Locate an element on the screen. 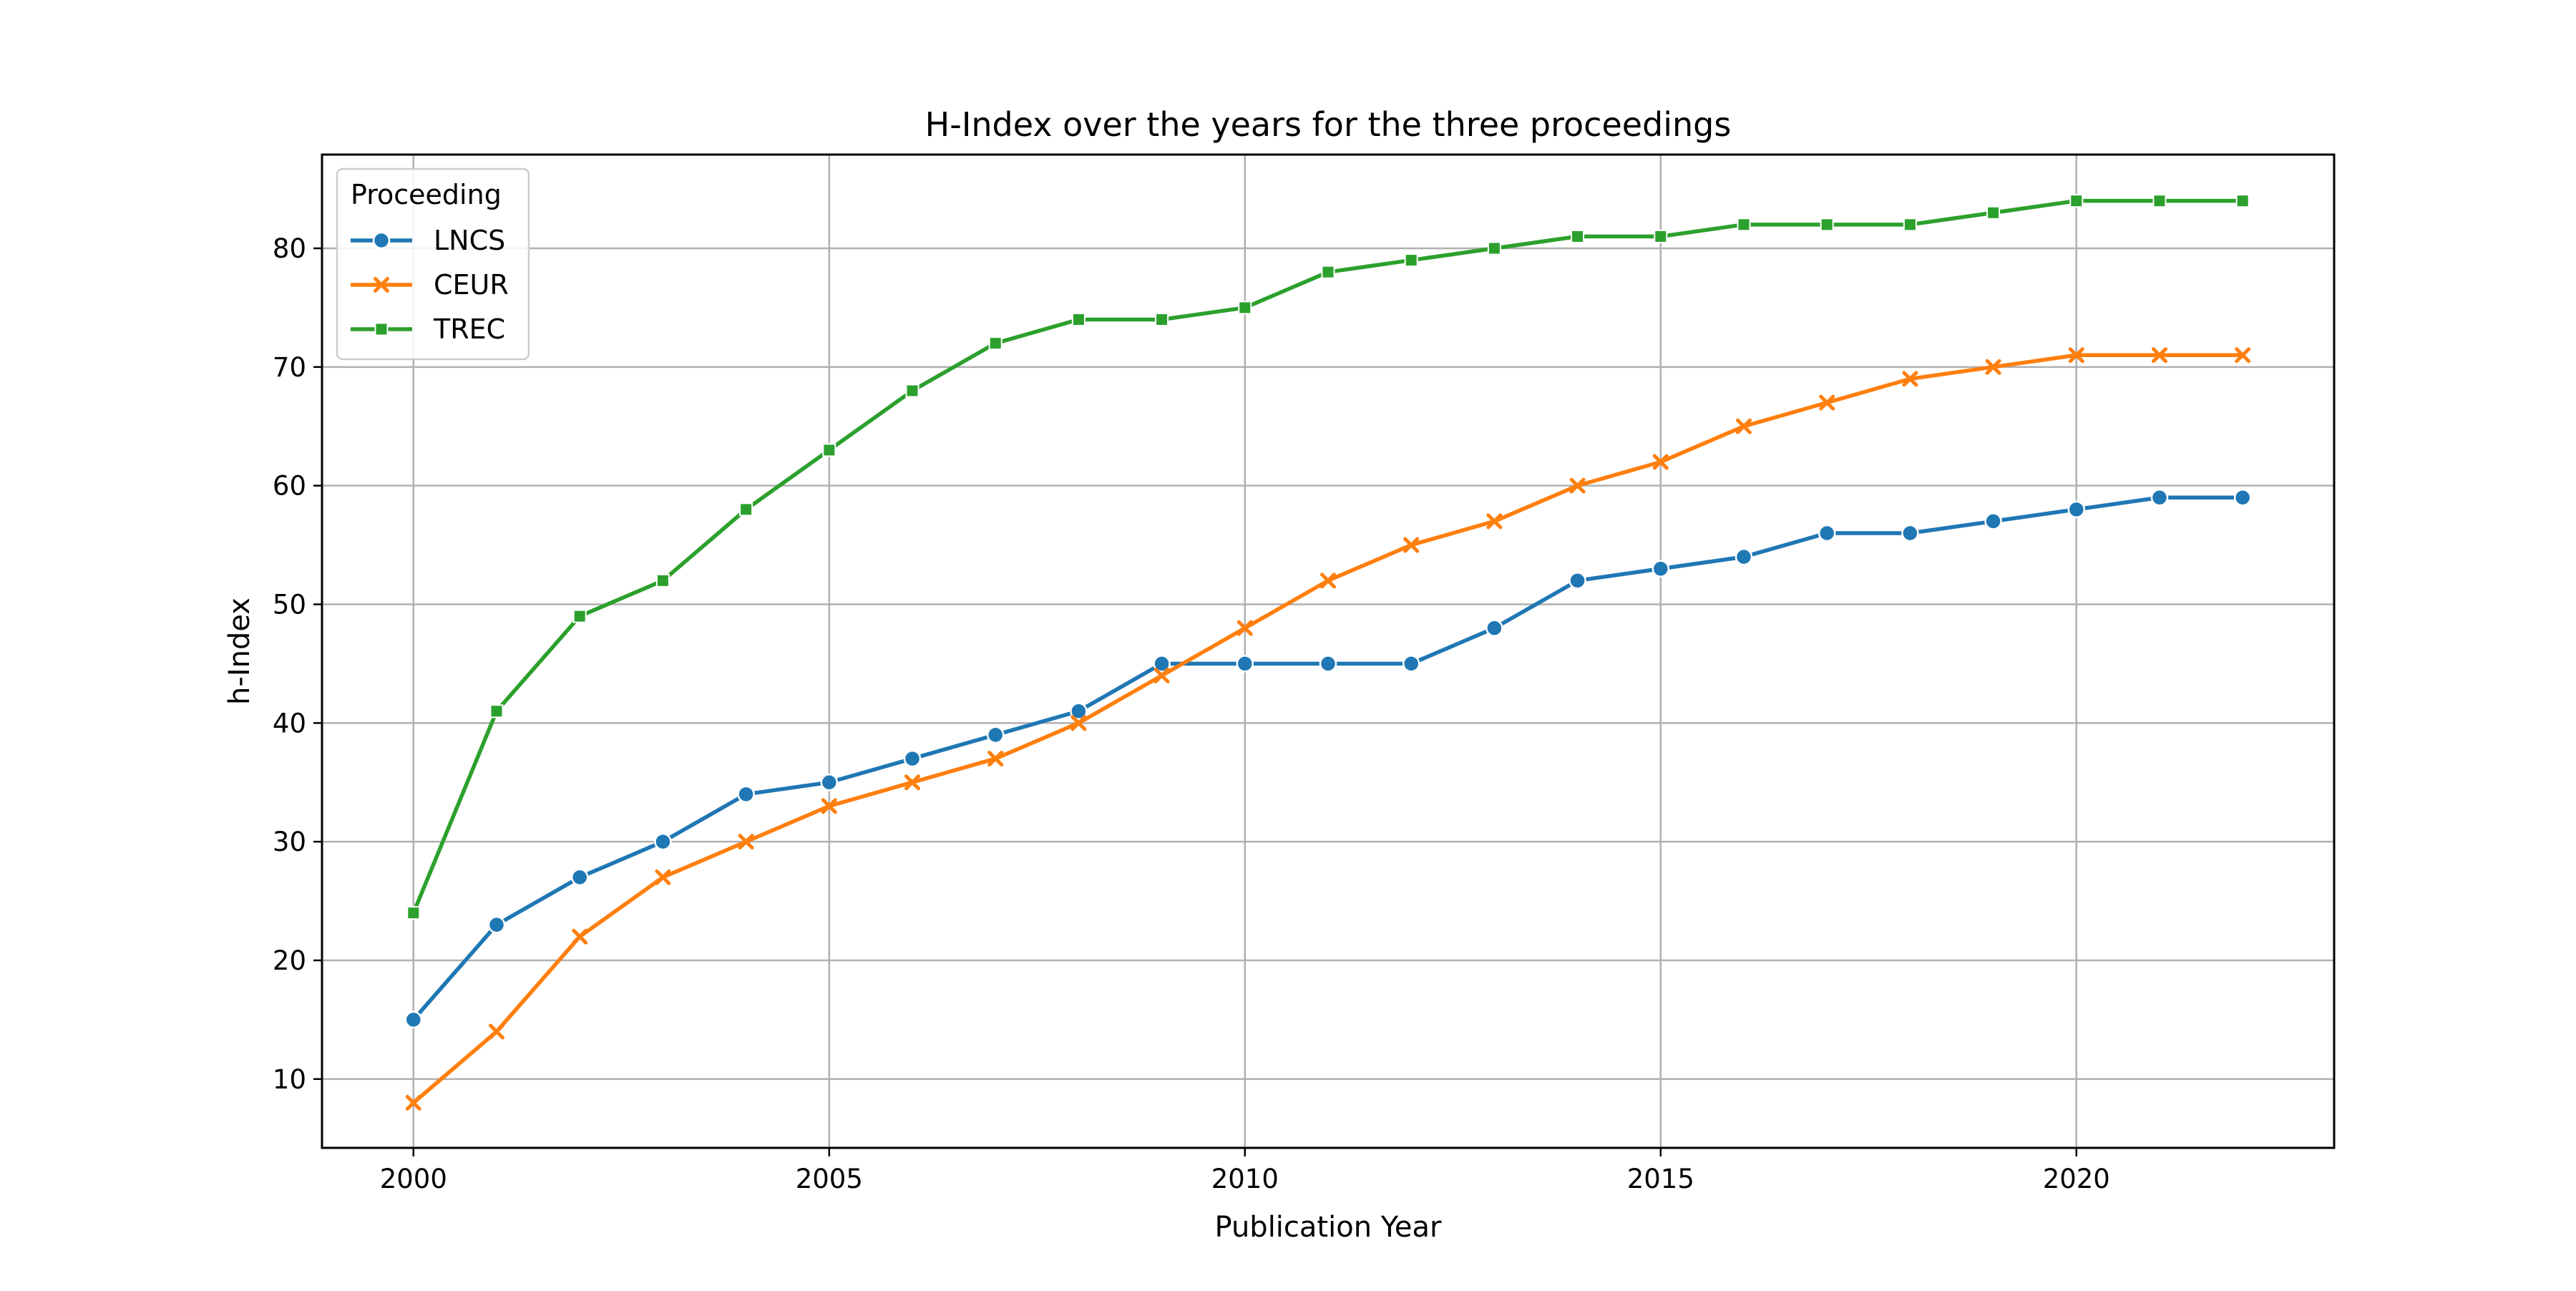  y-tick-label: 70 is located at coordinates (289, 367).